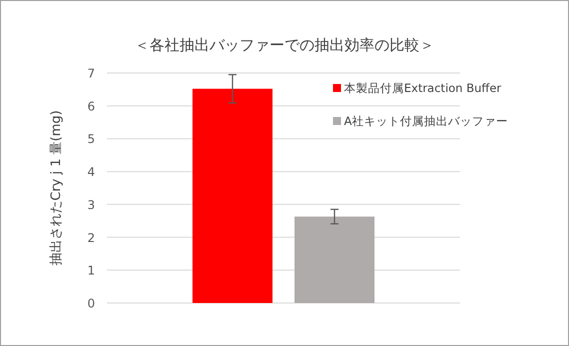 The width and height of the screenshot is (569, 346). What do you see at coordinates (284, 45) in the screenshot?
I see `title: ＜各社抽出バッファーでの抽出効率の比較＞` at bounding box center [284, 45].